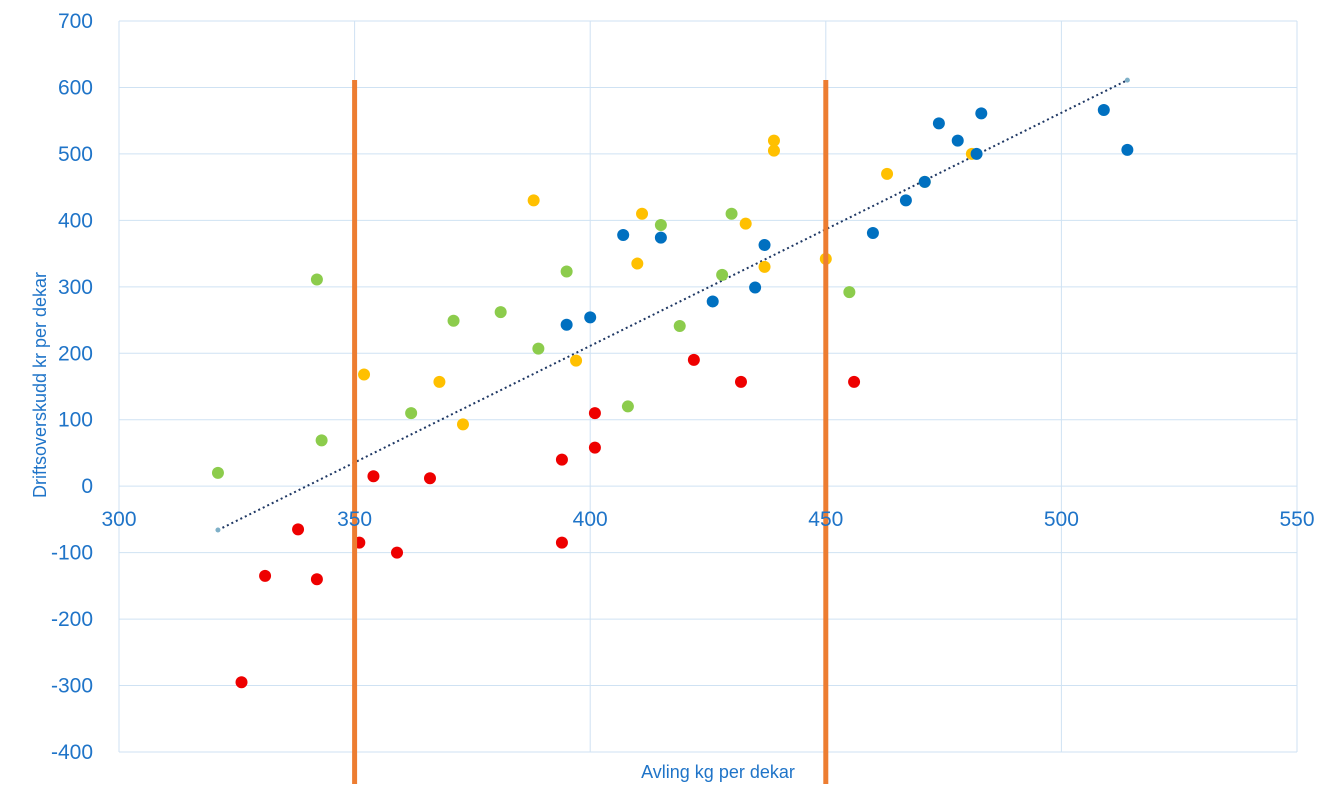 This screenshot has height=789, width=1319. I want to click on x-tick-label: 300, so click(118, 519).